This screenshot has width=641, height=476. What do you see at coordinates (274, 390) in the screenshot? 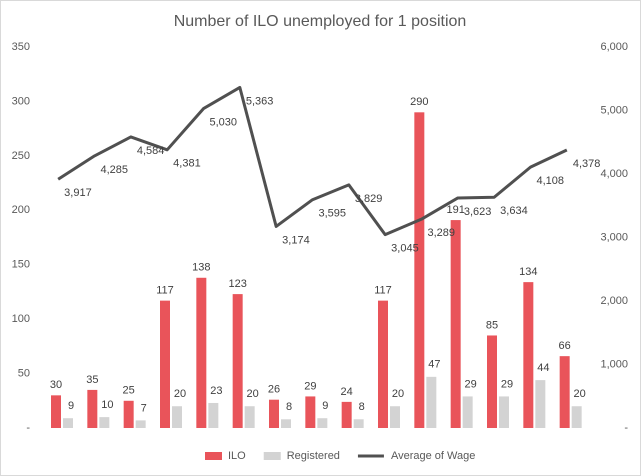
I see `data-label: 26` at bounding box center [274, 390].